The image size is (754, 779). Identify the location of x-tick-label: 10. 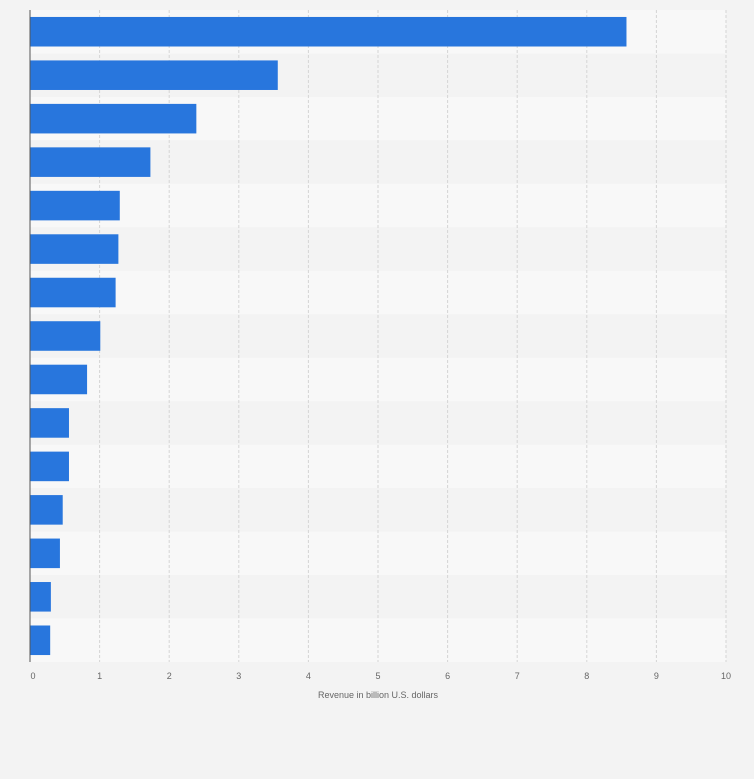
(726, 676).